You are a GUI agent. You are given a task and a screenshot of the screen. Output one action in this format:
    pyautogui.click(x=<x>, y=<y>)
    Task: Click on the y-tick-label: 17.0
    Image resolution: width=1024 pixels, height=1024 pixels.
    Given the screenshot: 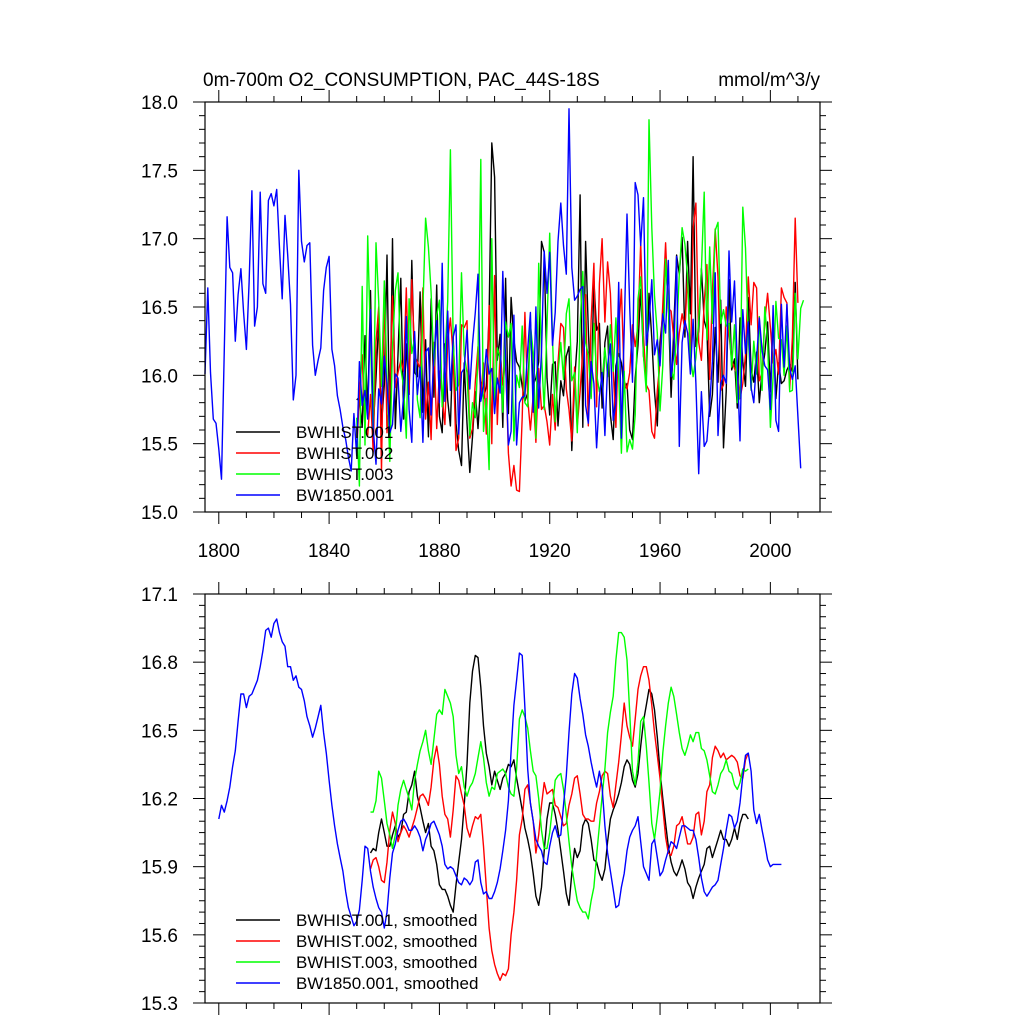 What is the action you would take?
    pyautogui.click(x=159, y=240)
    